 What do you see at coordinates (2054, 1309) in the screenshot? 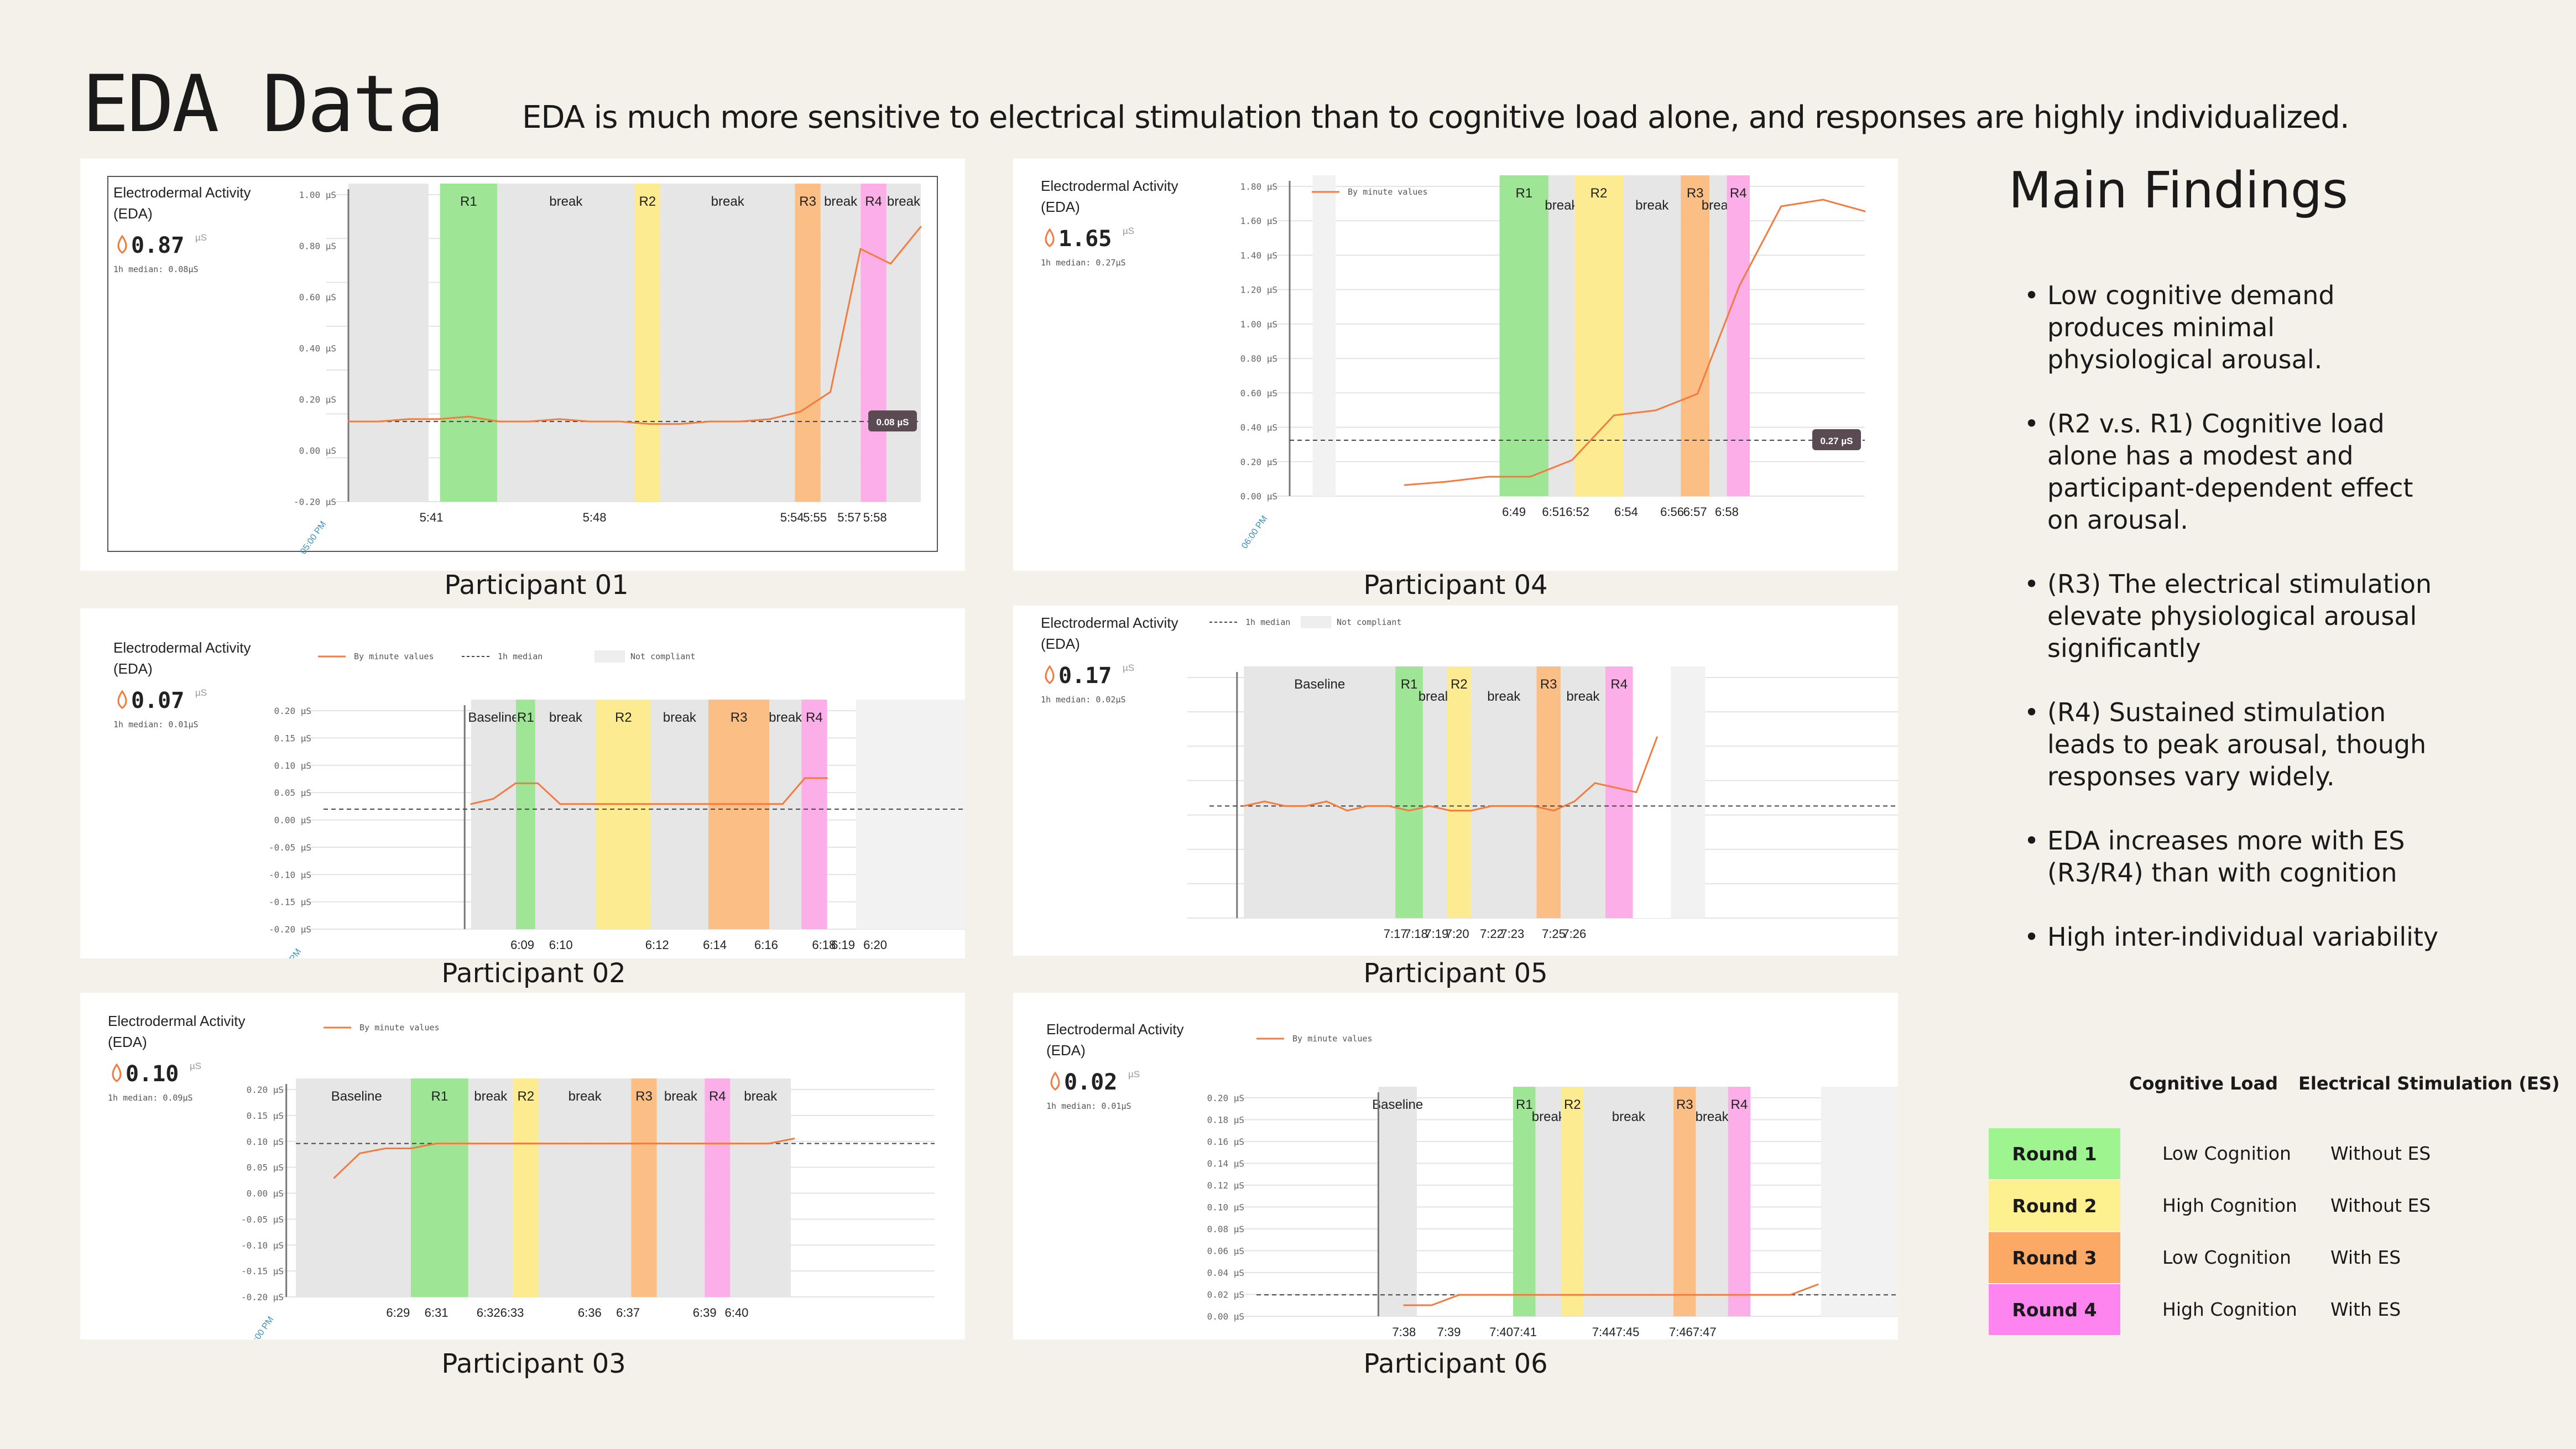
I see `legend-swatch-round4: Round 4` at bounding box center [2054, 1309].